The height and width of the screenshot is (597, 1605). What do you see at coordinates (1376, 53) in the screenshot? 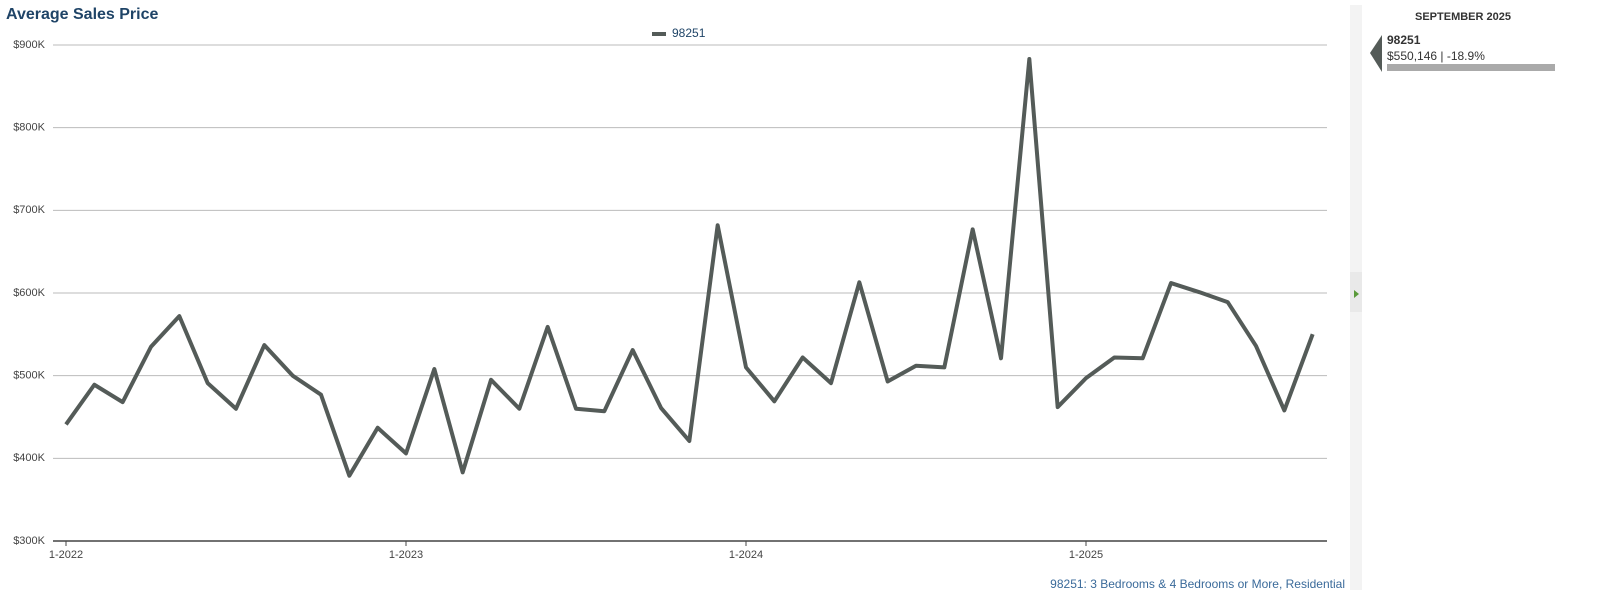
I see `panel-marker` at bounding box center [1376, 53].